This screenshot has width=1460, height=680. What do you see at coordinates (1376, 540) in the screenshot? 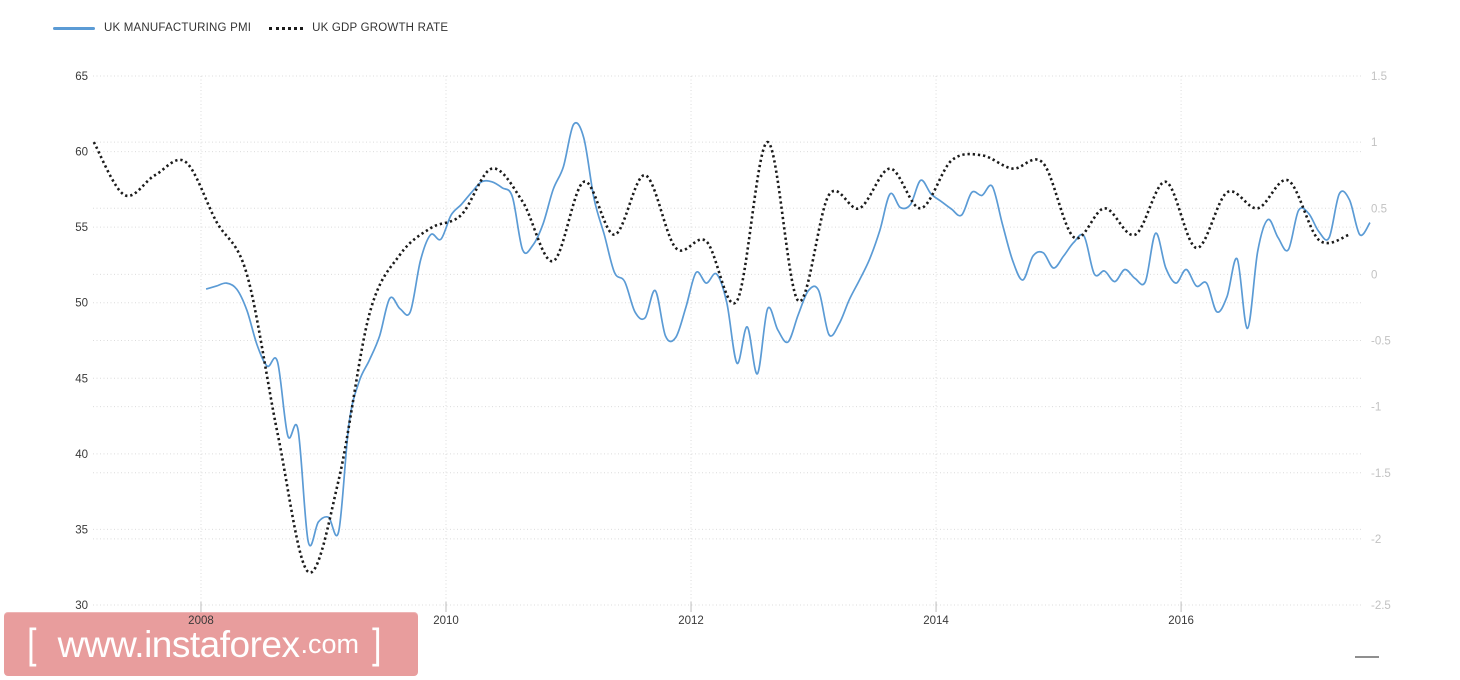
I see `y-right-tick-label: -2` at bounding box center [1376, 540].